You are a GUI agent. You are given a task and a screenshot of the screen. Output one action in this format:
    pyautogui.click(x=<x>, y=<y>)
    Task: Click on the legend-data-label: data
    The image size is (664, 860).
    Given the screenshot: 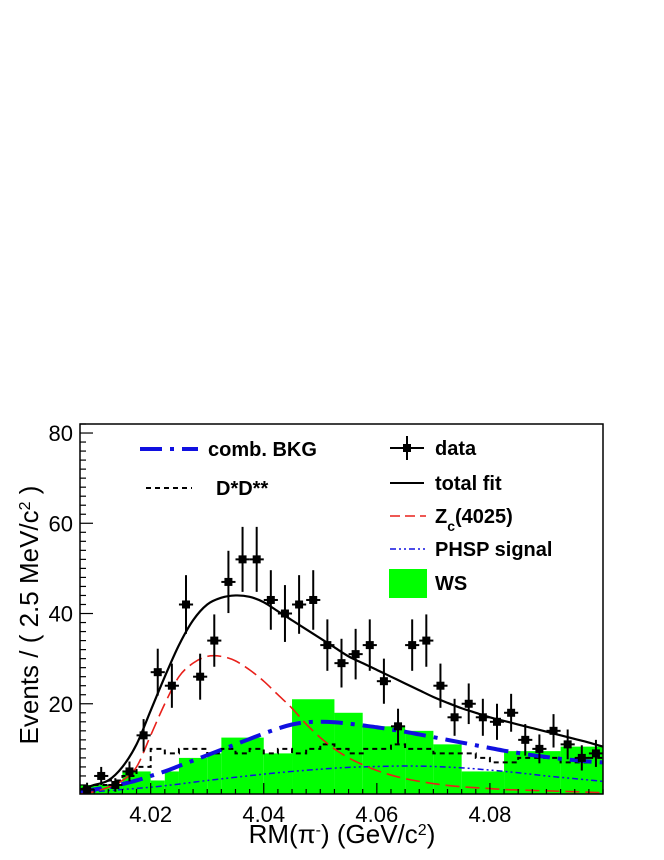 What is the action you would take?
    pyautogui.click(x=456, y=449)
    